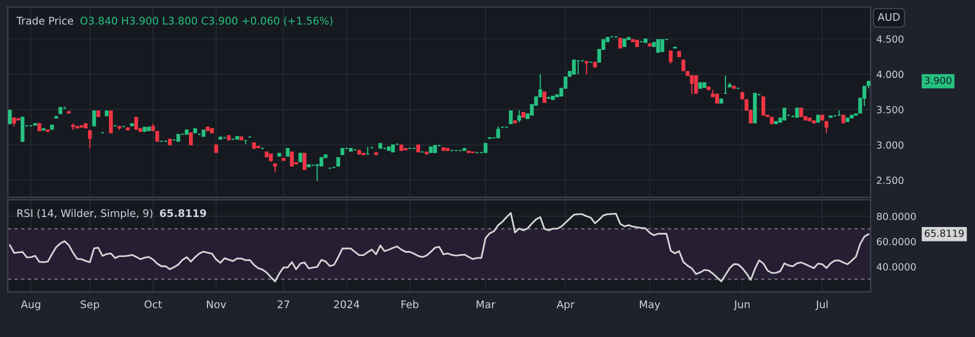 Image resolution: width=975 pixels, height=337 pixels. I want to click on x-tick-label: Aug, so click(30, 305).